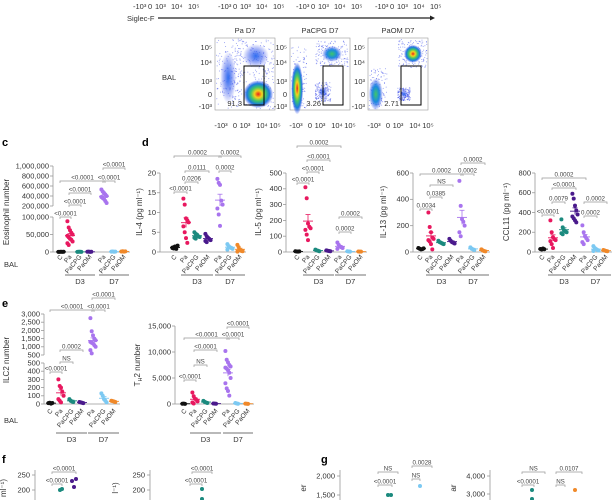 The image size is (615, 500). What do you see at coordinates (234, 103) in the screenshot?
I see `gate-percentage: 91.3` at bounding box center [234, 103].